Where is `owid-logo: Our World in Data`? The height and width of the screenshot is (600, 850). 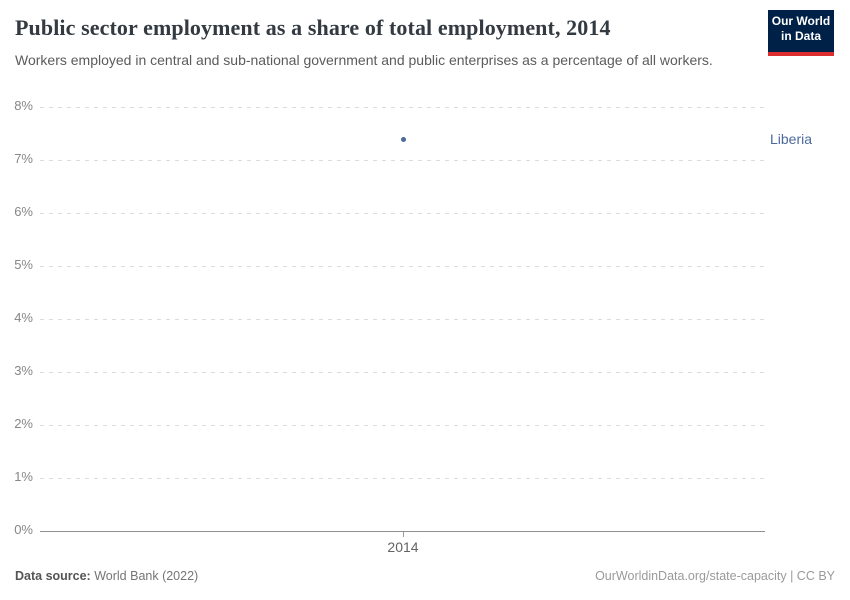
owid-logo: Our World in Data is located at coordinates (801, 33).